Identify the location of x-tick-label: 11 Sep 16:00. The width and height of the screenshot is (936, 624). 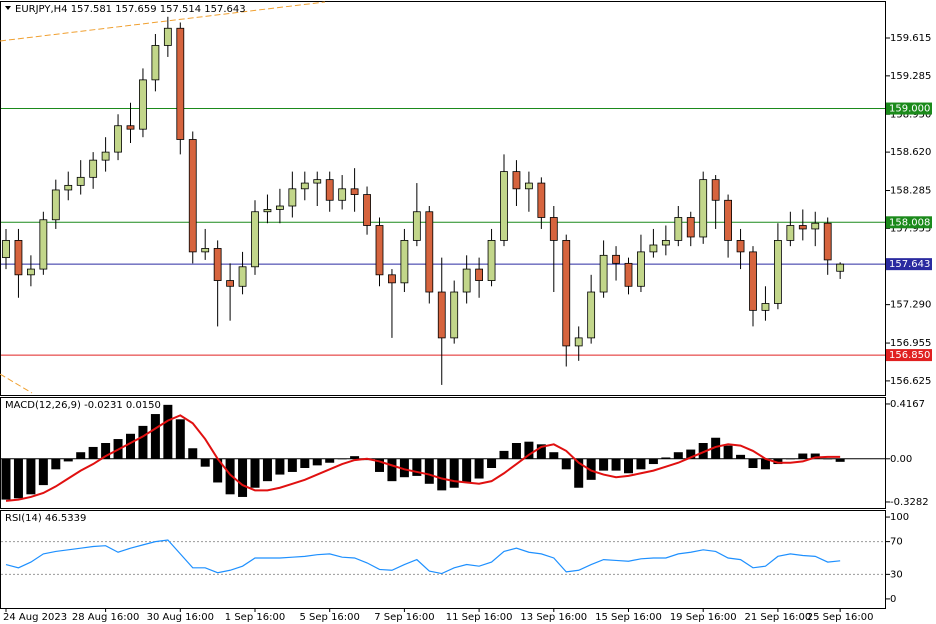
(479, 617).